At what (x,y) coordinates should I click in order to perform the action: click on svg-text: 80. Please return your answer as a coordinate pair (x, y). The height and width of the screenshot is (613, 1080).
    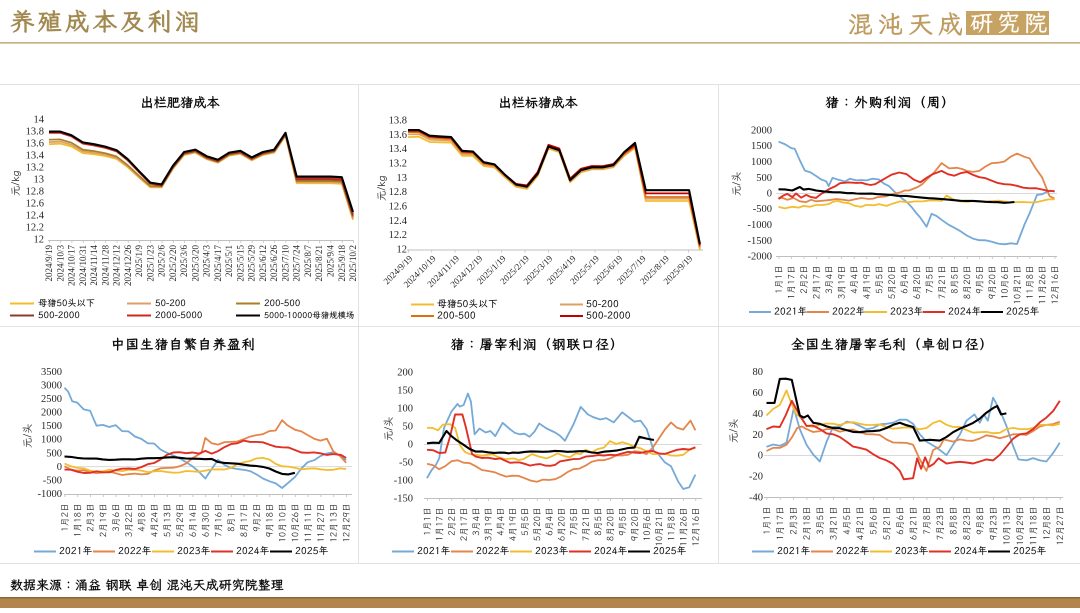
    Looking at the image, I should click on (758, 372).